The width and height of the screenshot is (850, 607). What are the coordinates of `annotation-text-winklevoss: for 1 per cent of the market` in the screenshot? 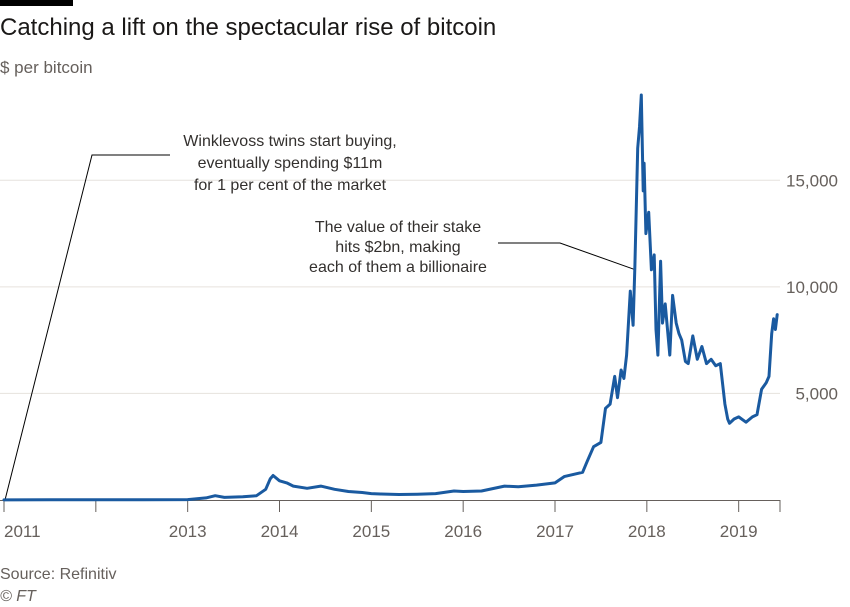 It's located at (290, 185).